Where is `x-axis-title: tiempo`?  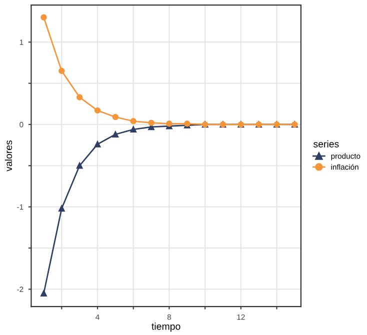 x-axis-title: tiempo is located at coordinates (166, 327).